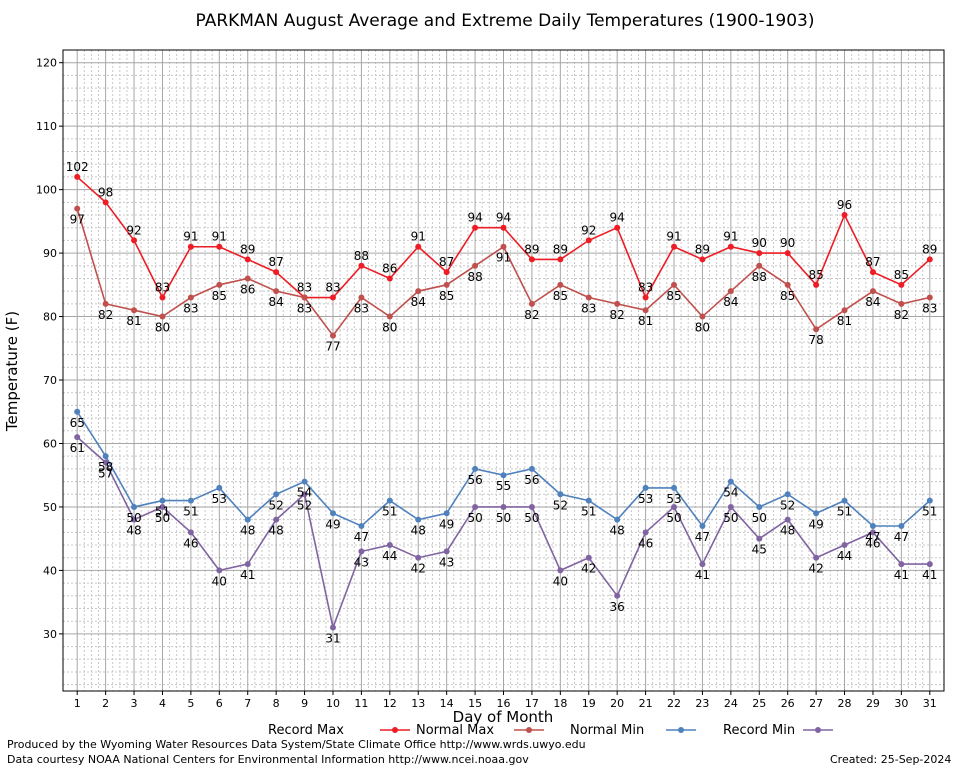  I want to click on normal-min-data-label: 56, so click(531, 480).